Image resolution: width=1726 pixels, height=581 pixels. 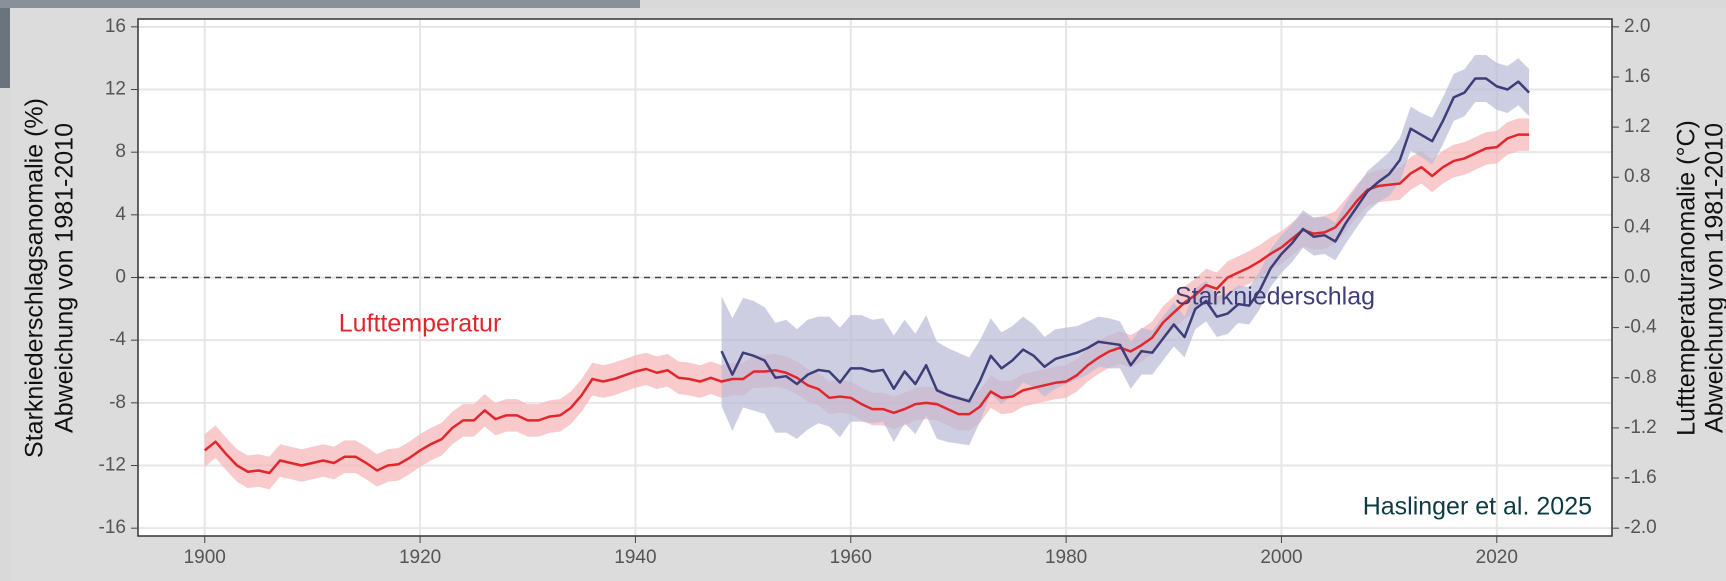 What do you see at coordinates (1687, 278) in the screenshot?
I see `y2-axis-title: Lufttemperaturanomalie (°C)` at bounding box center [1687, 278].